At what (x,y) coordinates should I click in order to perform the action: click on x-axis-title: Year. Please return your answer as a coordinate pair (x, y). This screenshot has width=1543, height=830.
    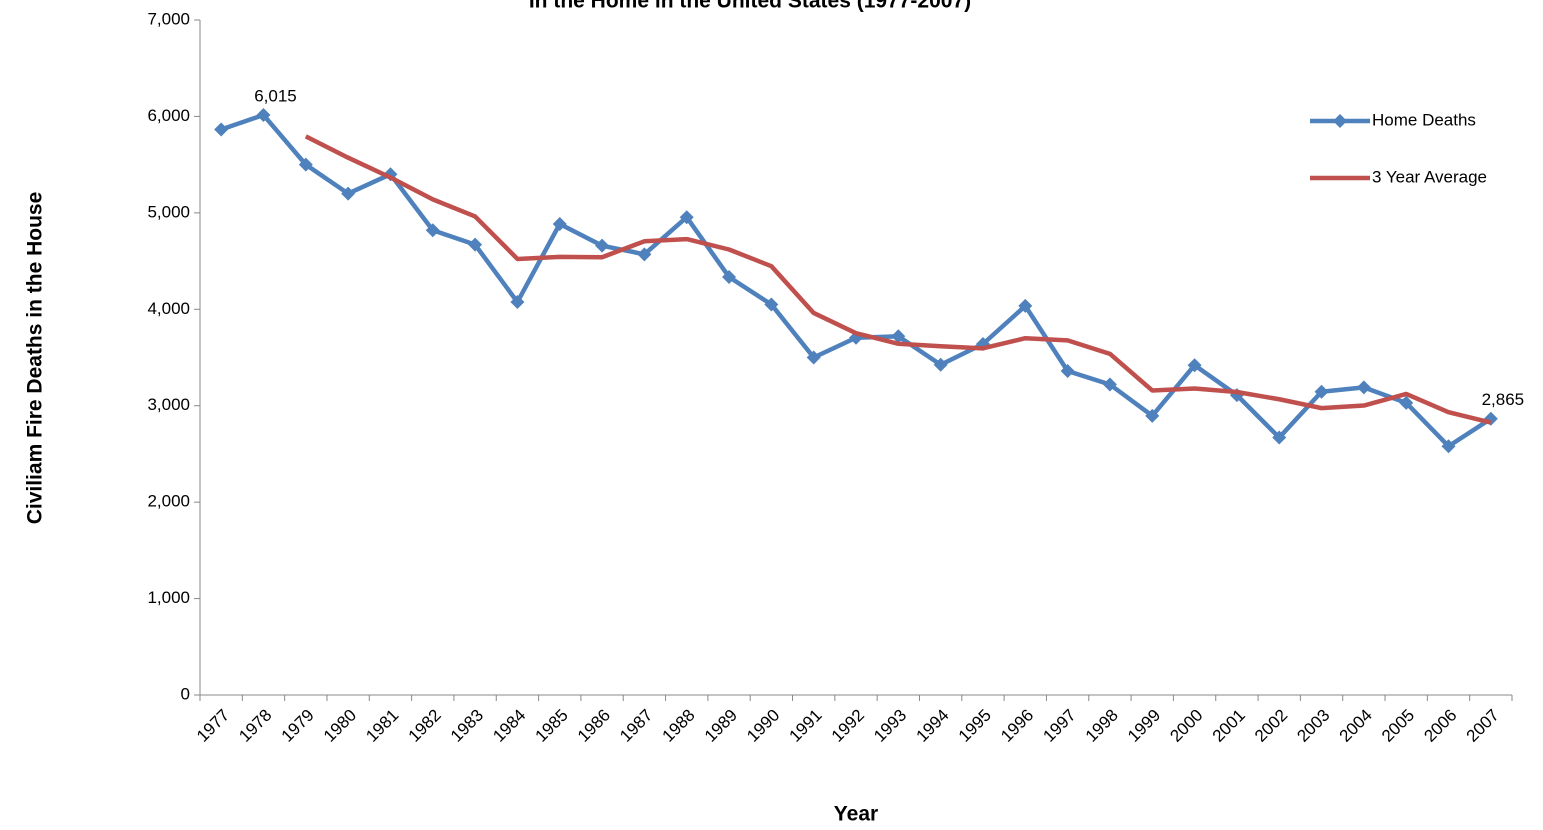
    Looking at the image, I should click on (856, 814).